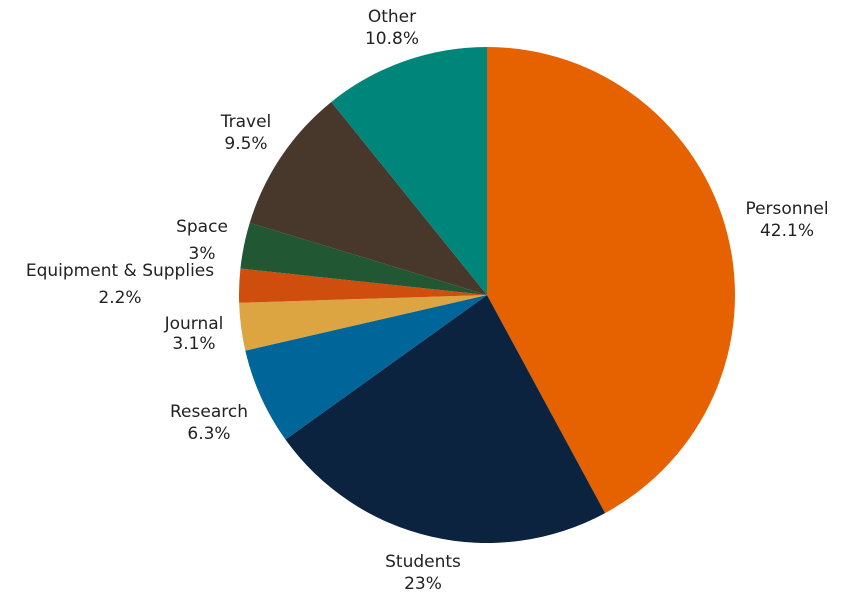  Describe the element at coordinates (193, 344) in the screenshot. I see `slice-percent-label: 3.1%` at that location.